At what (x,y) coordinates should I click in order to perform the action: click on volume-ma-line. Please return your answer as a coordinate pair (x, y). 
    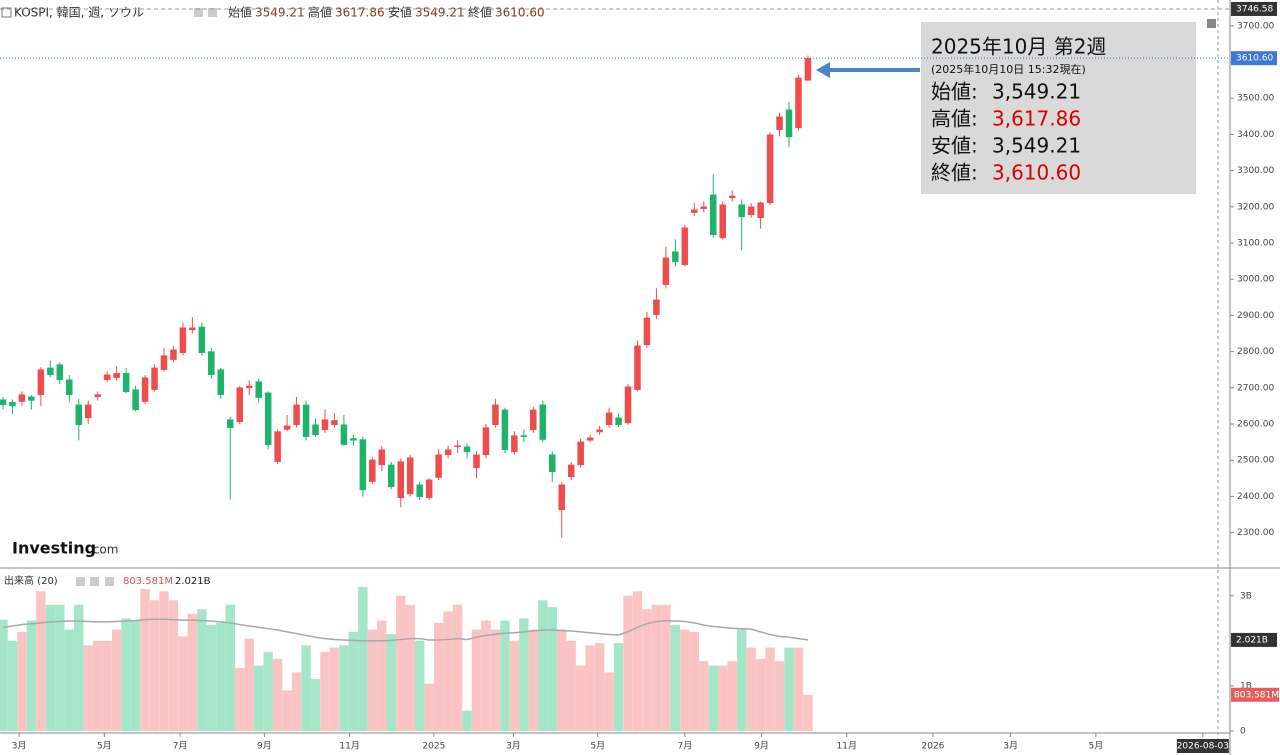
    Looking at the image, I should click on (405, 630).